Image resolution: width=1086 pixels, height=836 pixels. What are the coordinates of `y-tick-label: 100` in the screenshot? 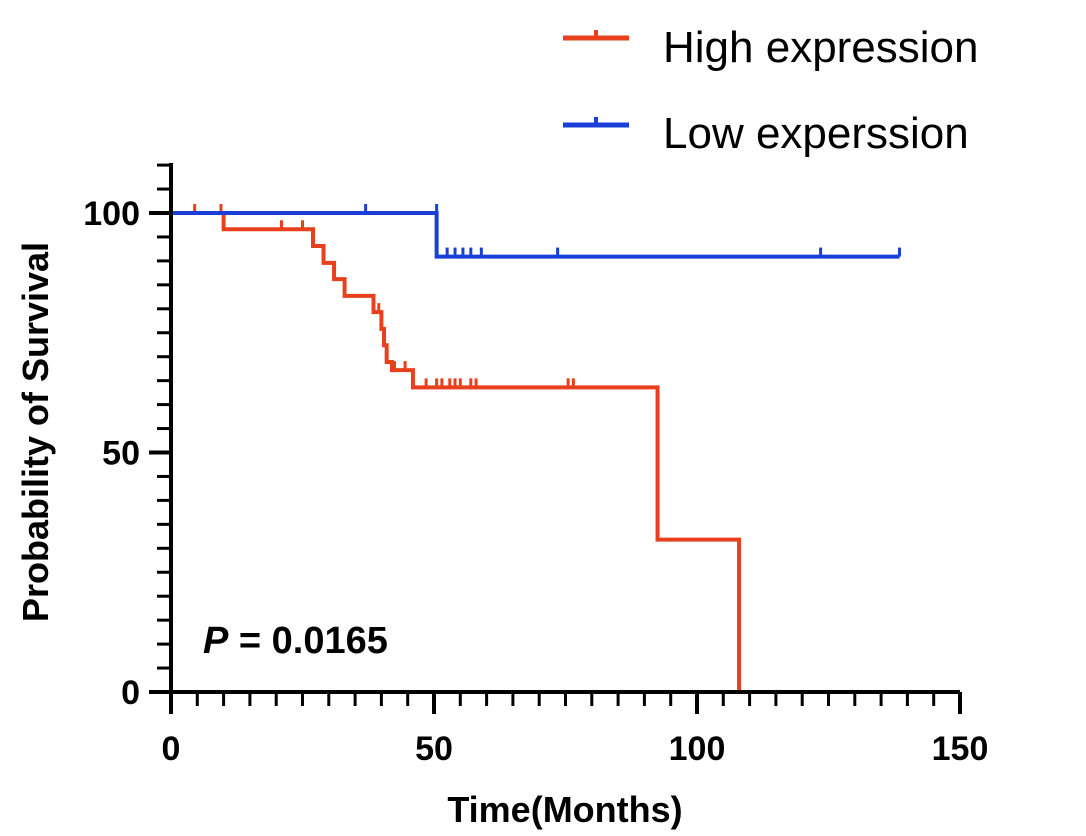 It's located at (111, 214).